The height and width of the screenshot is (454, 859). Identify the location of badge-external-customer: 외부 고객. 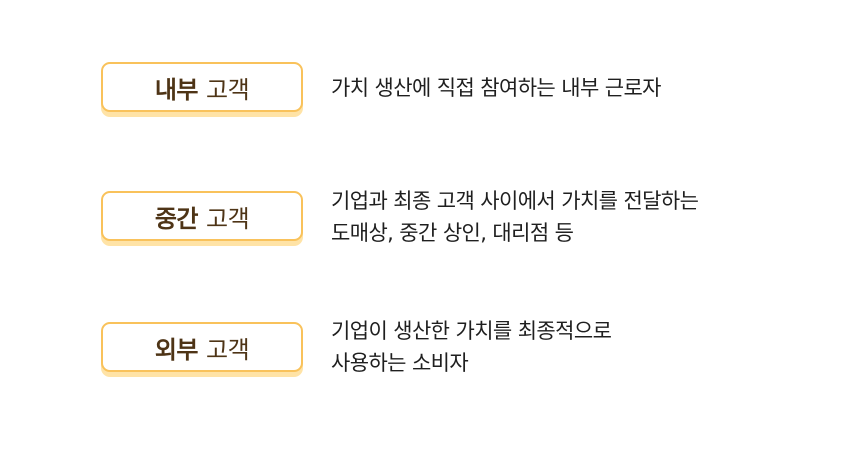
(202, 347).